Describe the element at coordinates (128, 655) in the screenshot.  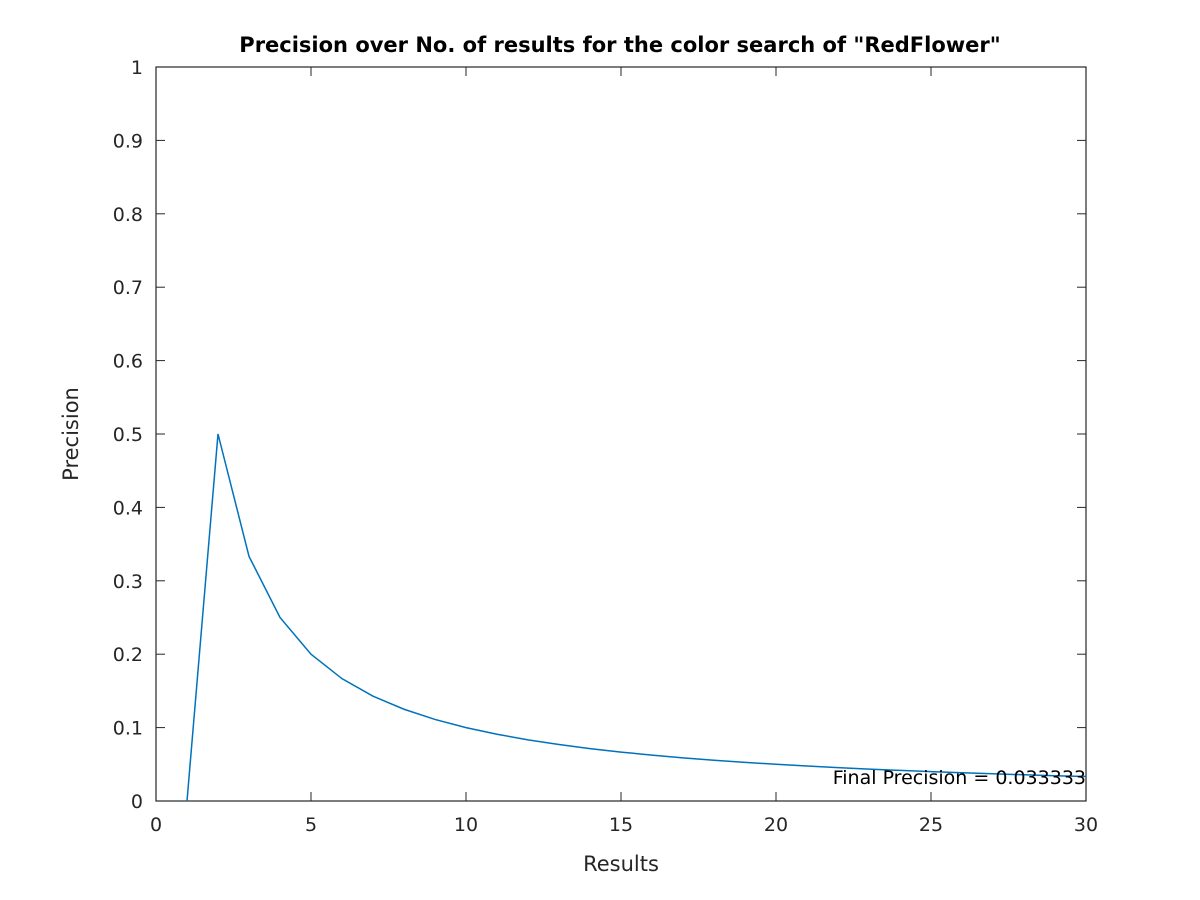
I see `y-tick-label: 0.2` at that location.